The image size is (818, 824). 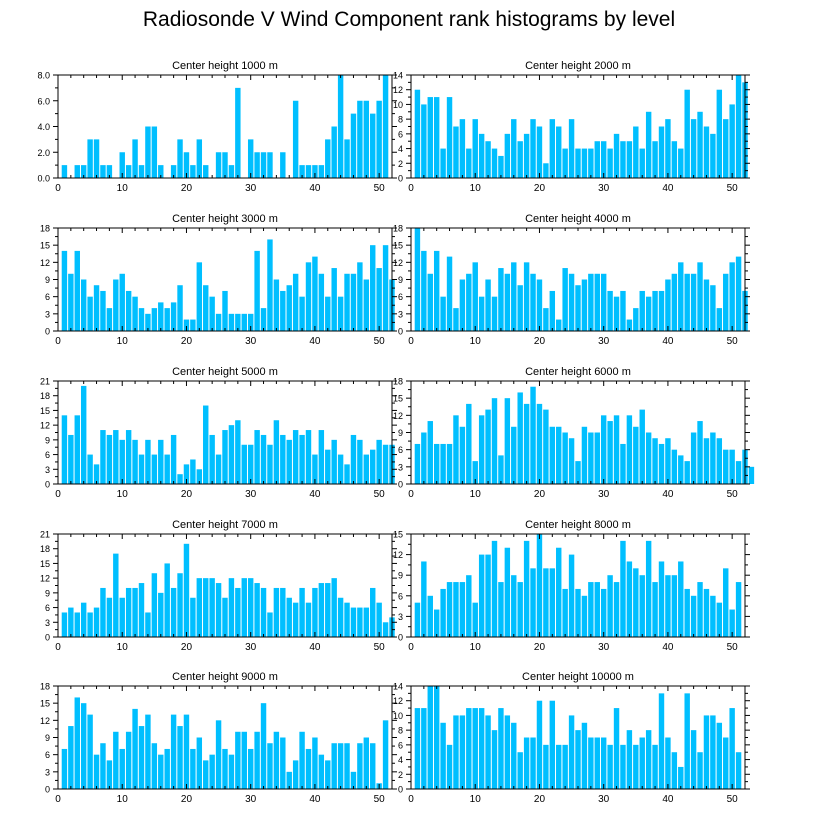 I want to click on y-tick-label: 21, so click(x=45, y=382).